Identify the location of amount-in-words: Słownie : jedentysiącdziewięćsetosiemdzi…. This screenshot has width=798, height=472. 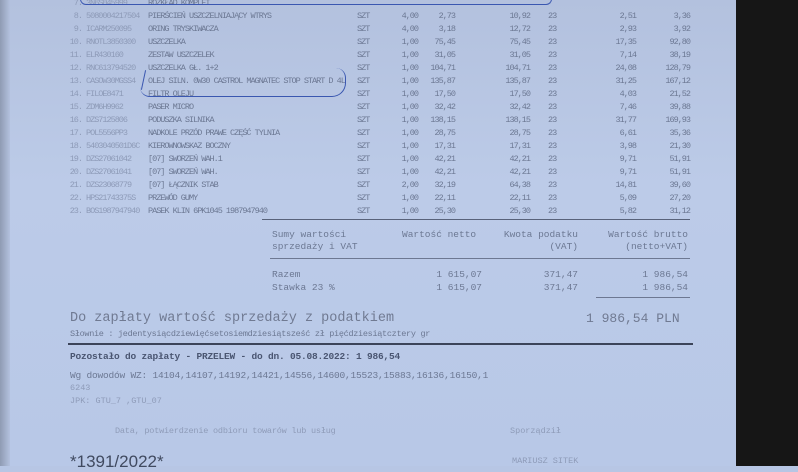
(250, 334).